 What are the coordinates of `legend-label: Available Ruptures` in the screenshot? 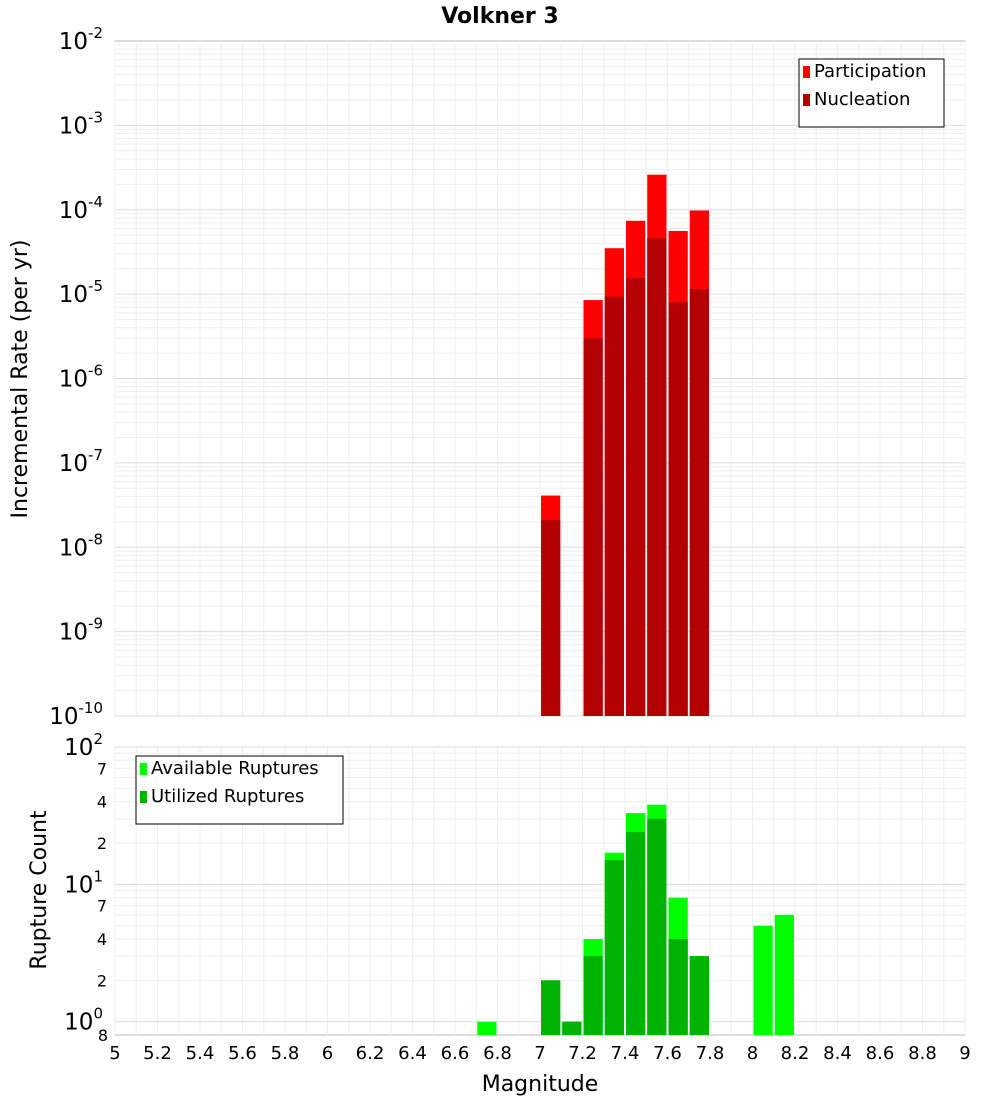 It's located at (235, 768).